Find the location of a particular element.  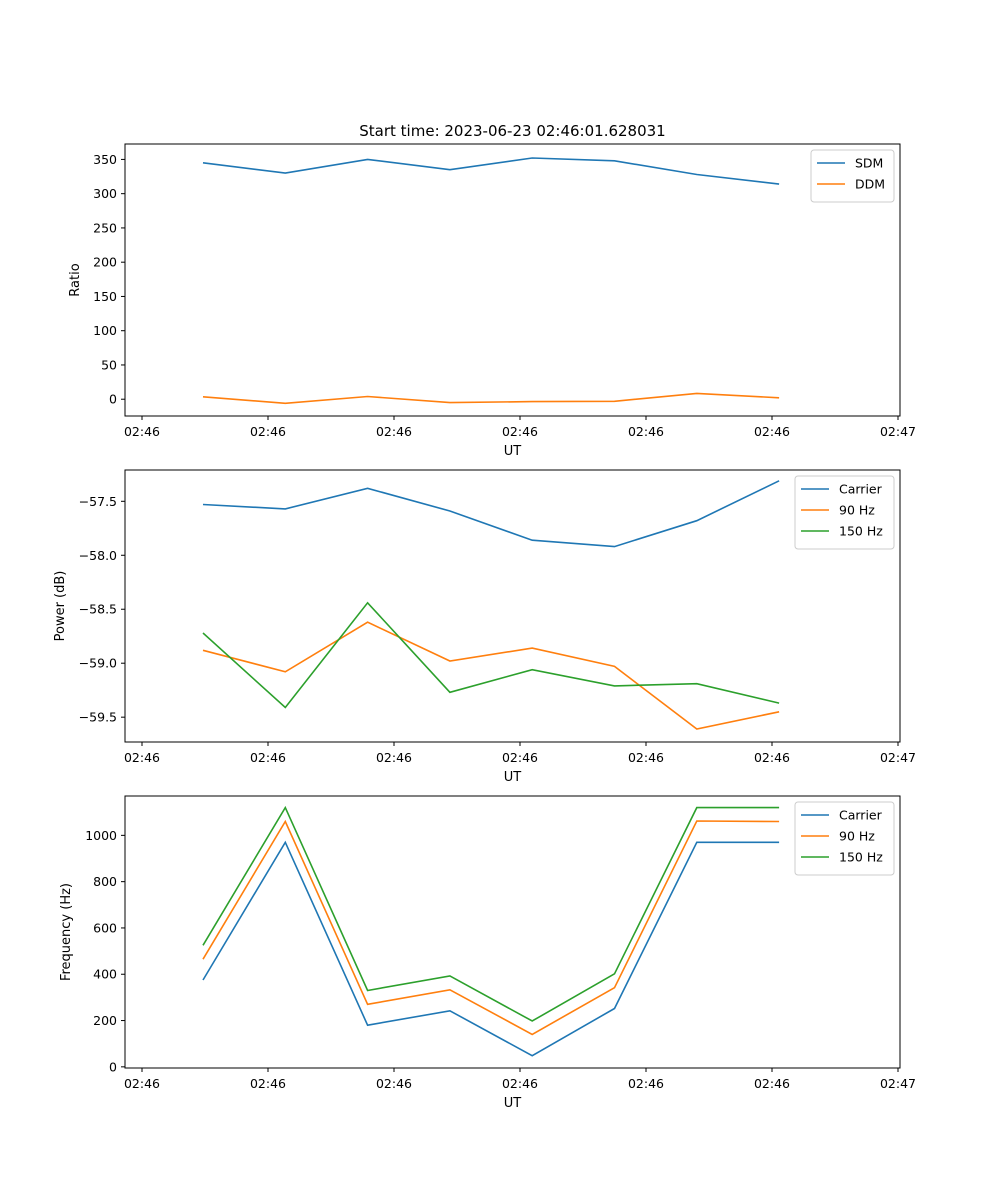

y-tick-label: 50 is located at coordinates (109, 364).